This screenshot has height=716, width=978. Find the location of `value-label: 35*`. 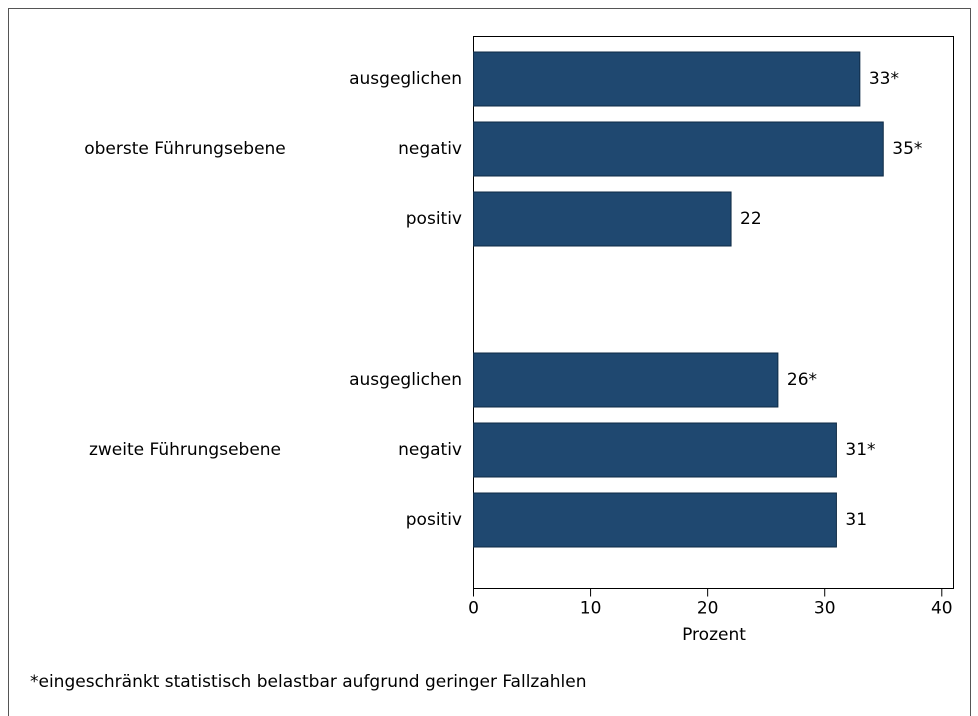

value-label: 35* is located at coordinates (907, 149).